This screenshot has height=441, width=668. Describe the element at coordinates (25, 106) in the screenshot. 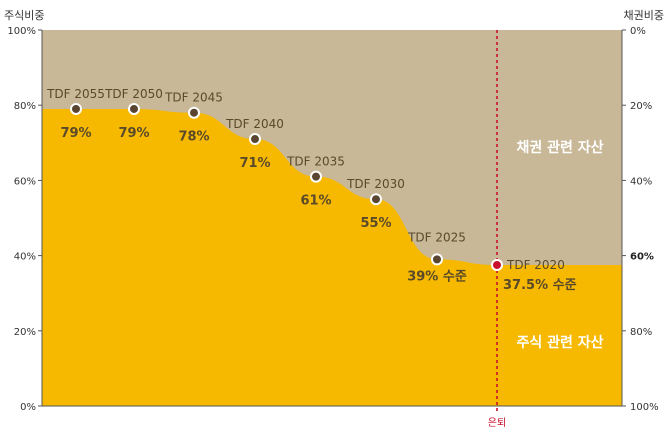

I see `left-tick-label: 80%` at that location.